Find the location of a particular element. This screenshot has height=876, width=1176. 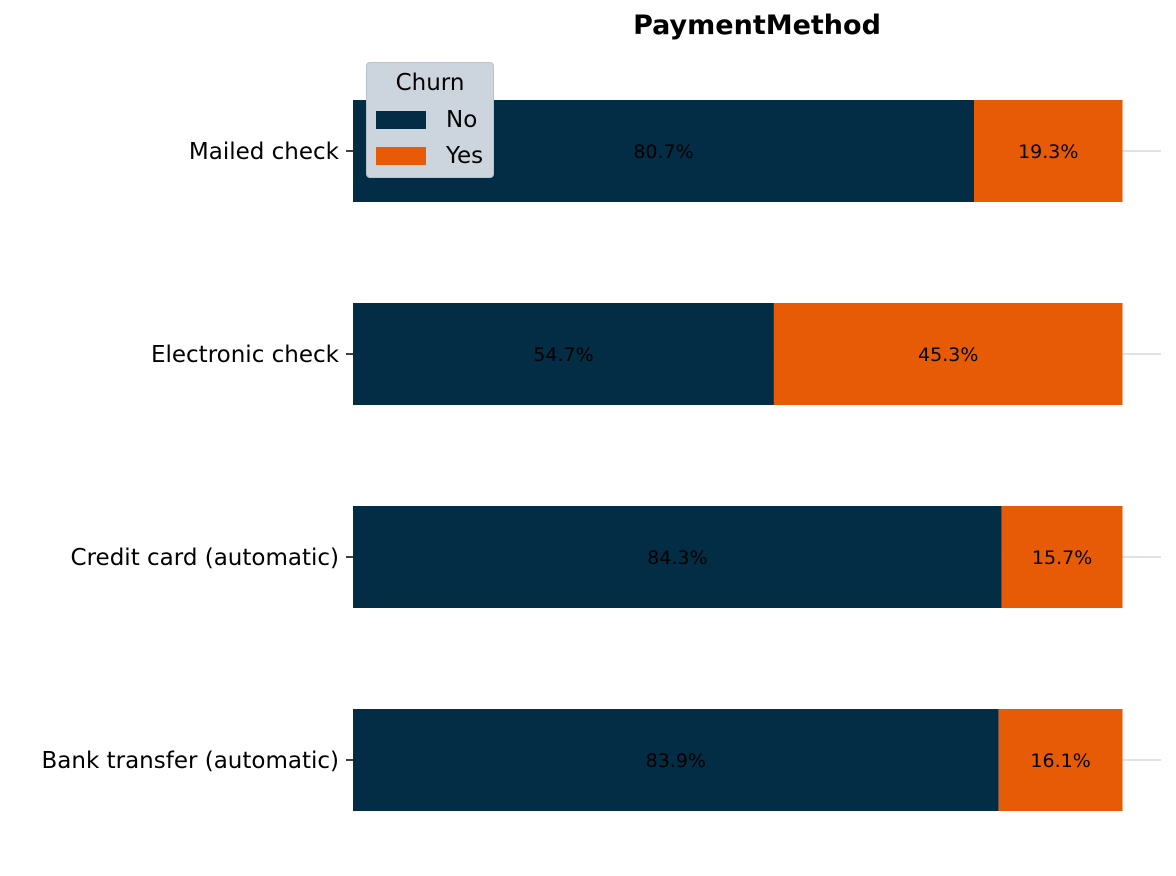

data-label: 45.3% is located at coordinates (948, 355).